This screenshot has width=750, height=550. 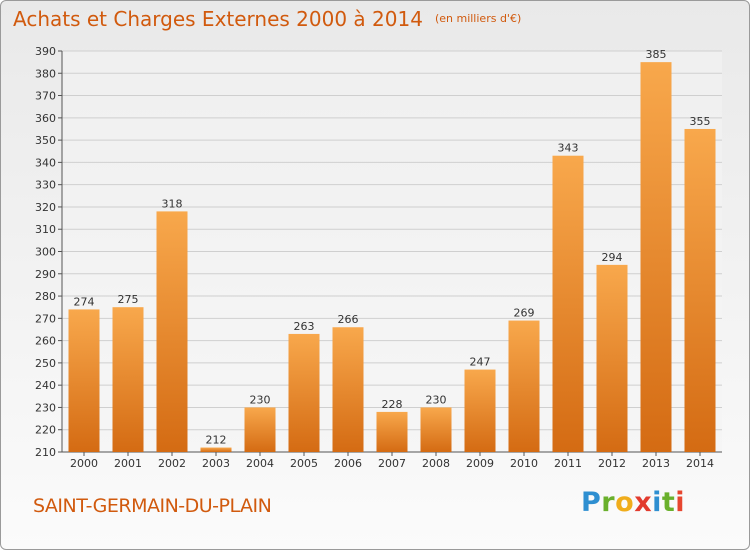 What do you see at coordinates (668, 502) in the screenshot?
I see `logo-letter: t` at bounding box center [668, 502].